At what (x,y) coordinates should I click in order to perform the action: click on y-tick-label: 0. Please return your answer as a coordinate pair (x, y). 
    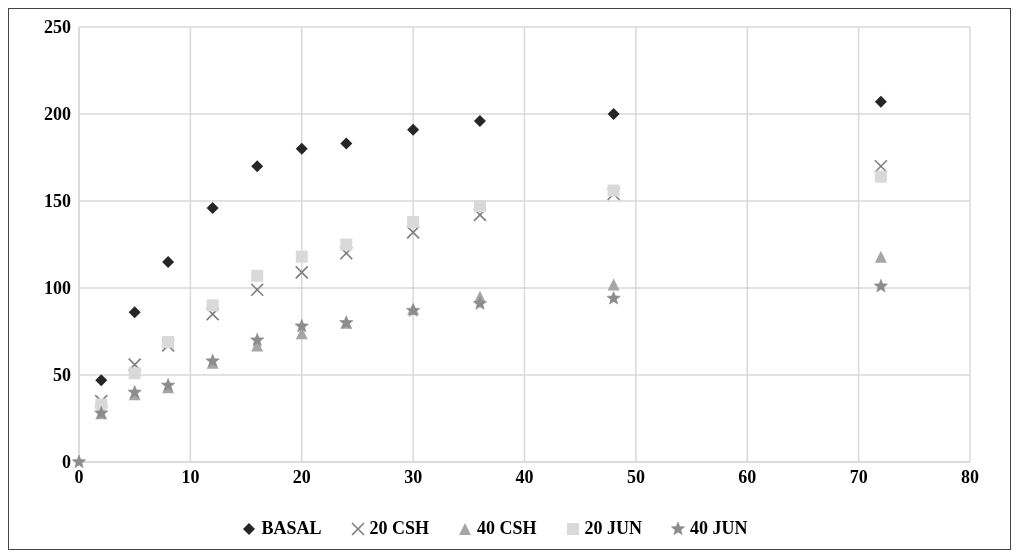
    Looking at the image, I should click on (66, 462).